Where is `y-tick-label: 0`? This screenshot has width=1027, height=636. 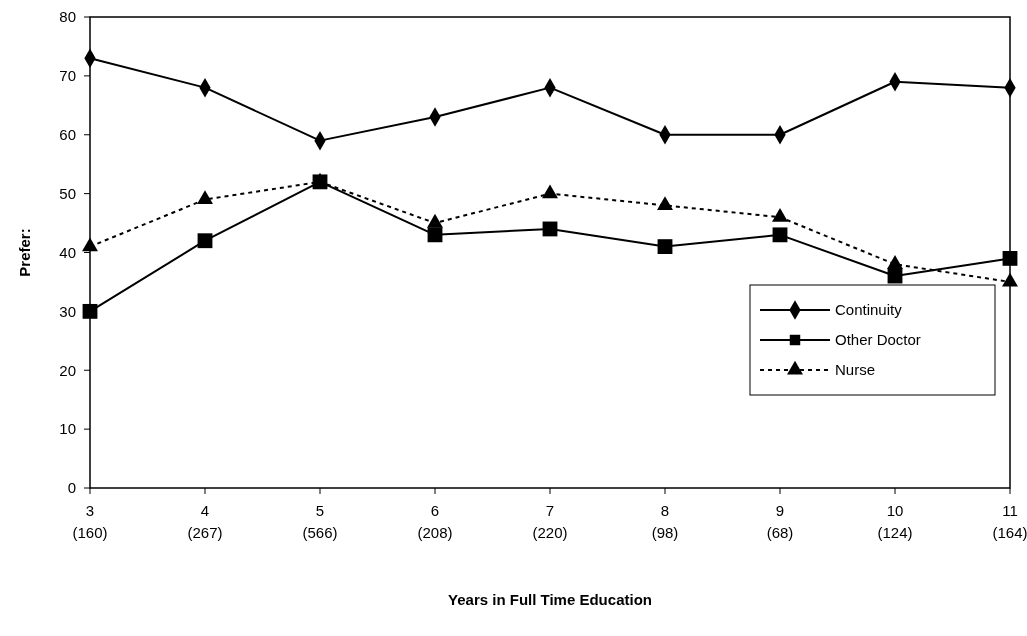
y-tick-label: 0 is located at coordinates (71, 488).